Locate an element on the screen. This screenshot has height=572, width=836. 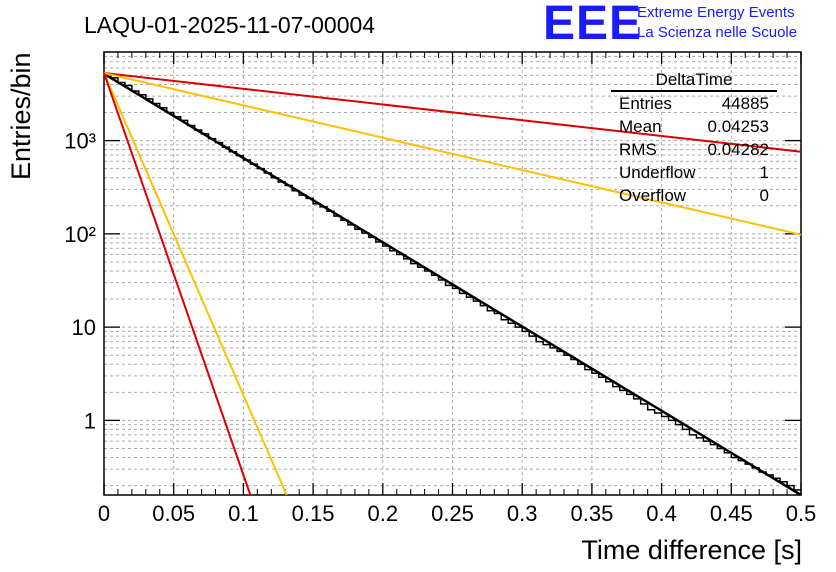
x-tick-label: 0.1 is located at coordinates (243, 513).